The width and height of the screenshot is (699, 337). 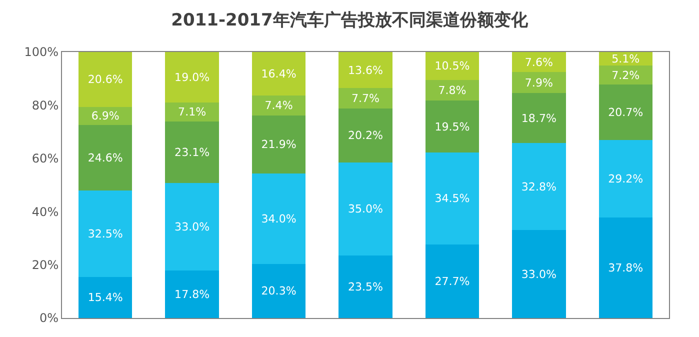 I want to click on data-label: 13.6%, so click(x=366, y=70).